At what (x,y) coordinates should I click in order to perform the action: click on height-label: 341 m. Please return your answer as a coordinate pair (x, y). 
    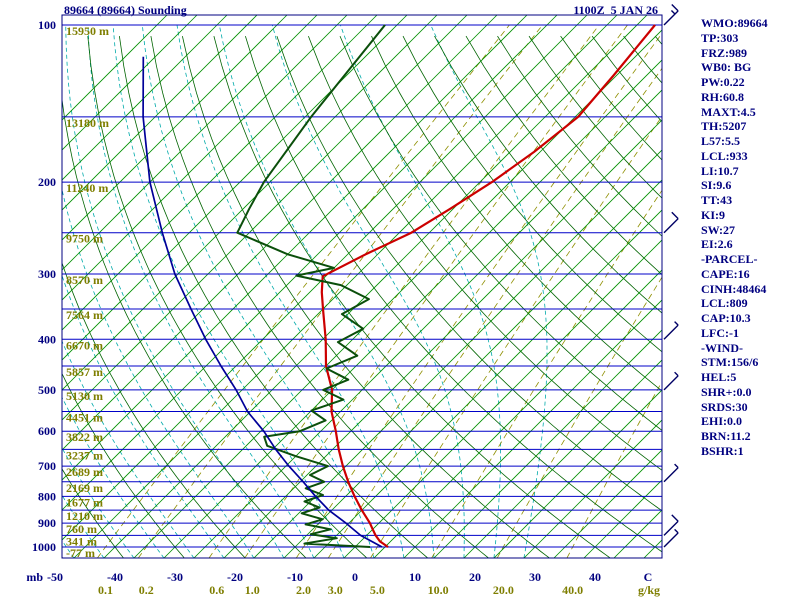
    Looking at the image, I should click on (81, 541).